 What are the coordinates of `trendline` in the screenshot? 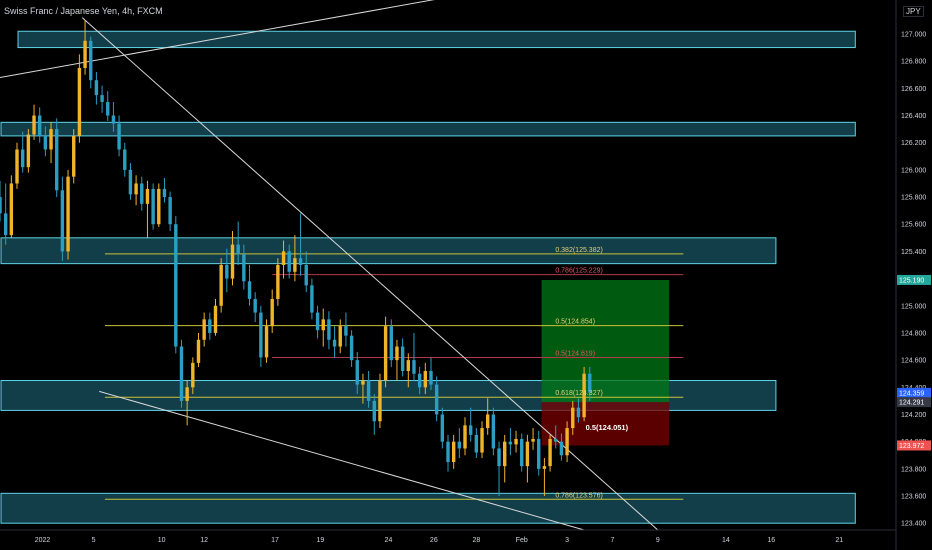 It's located at (217, 39).